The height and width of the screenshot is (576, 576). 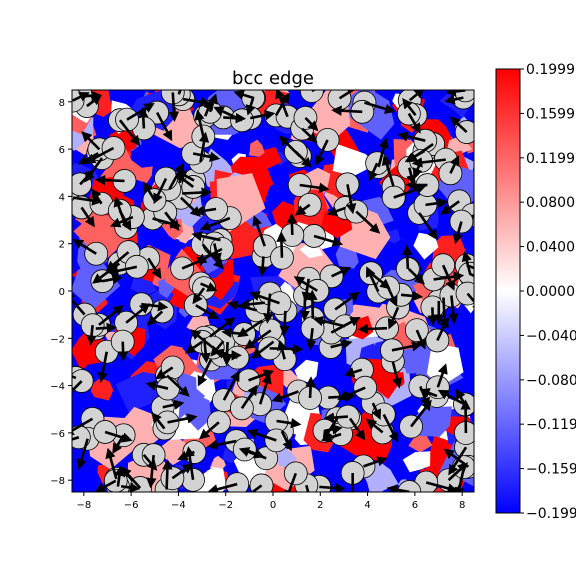 I want to click on y-tick-label: 0, so click(x=62, y=292).